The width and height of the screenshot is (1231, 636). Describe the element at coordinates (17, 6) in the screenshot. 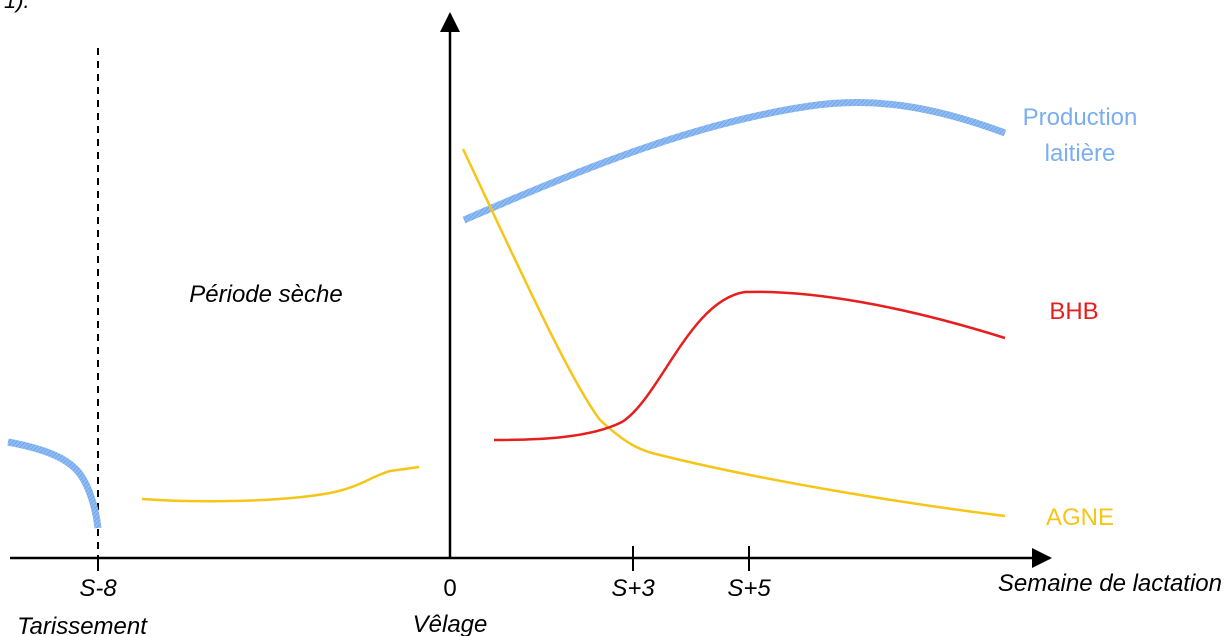

I see `header-fragment: 1).` at that location.